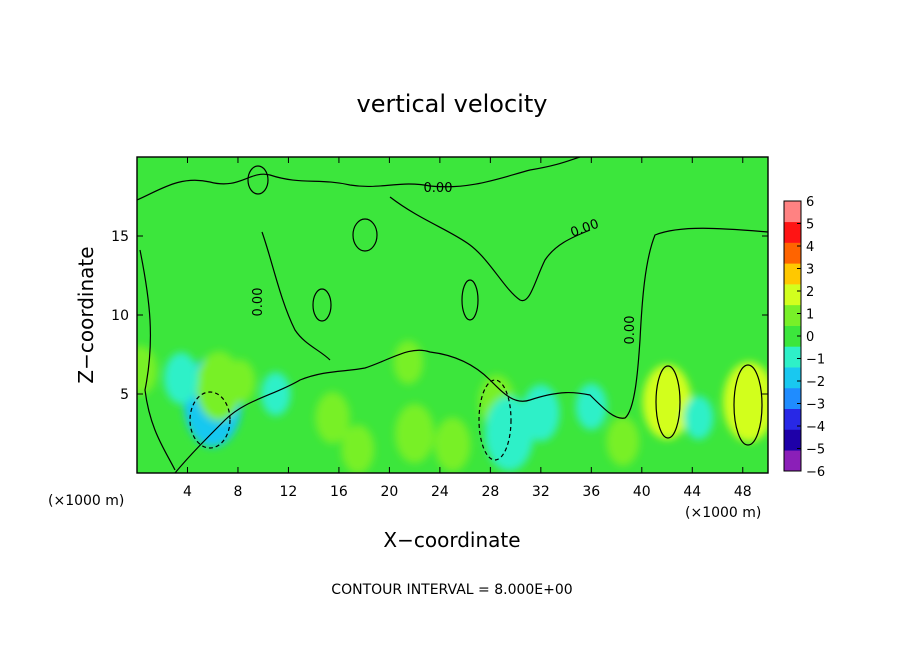 The height and width of the screenshot is (654, 904). What do you see at coordinates (815, 405) in the screenshot?
I see `colorbar-tick-label: −3` at bounding box center [815, 405].